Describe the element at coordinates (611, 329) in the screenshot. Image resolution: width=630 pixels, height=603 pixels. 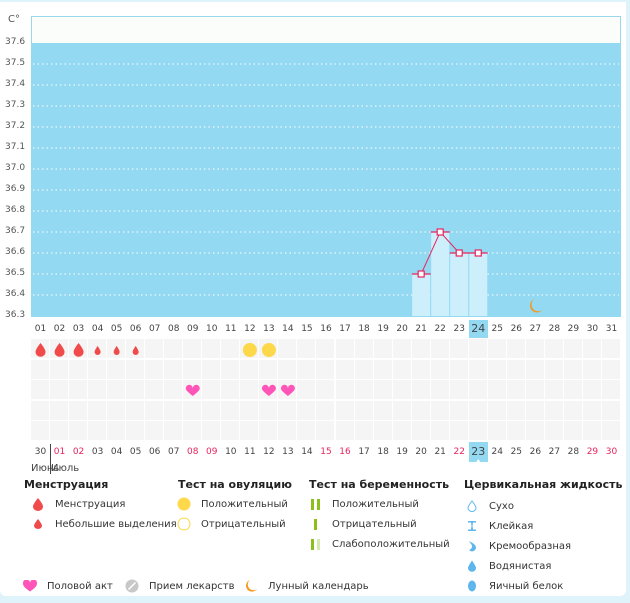
I see `cycle-day-label: 31` at that location.